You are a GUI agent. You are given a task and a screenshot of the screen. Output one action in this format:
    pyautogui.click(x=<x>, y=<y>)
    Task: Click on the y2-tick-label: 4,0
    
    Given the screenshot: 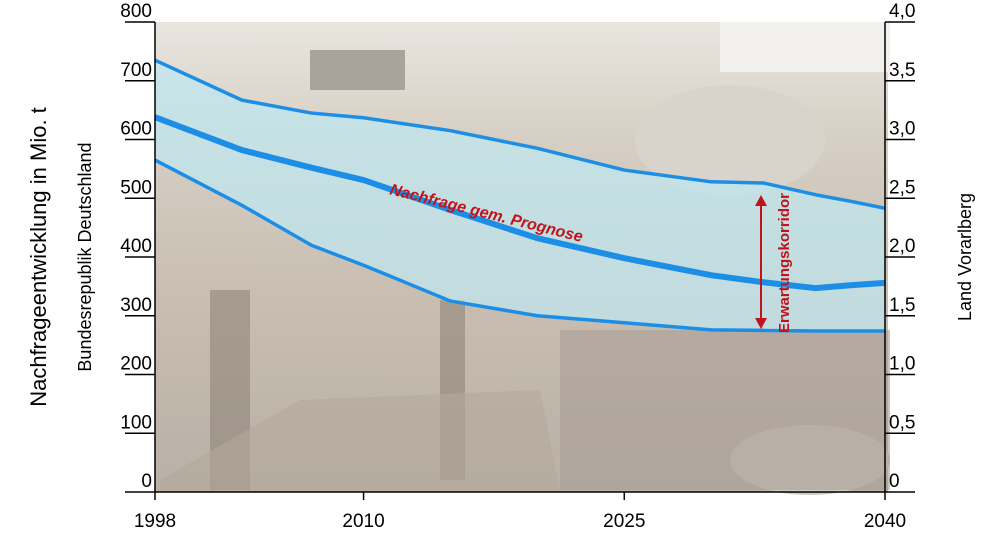 What is the action you would take?
    pyautogui.click(x=902, y=11)
    